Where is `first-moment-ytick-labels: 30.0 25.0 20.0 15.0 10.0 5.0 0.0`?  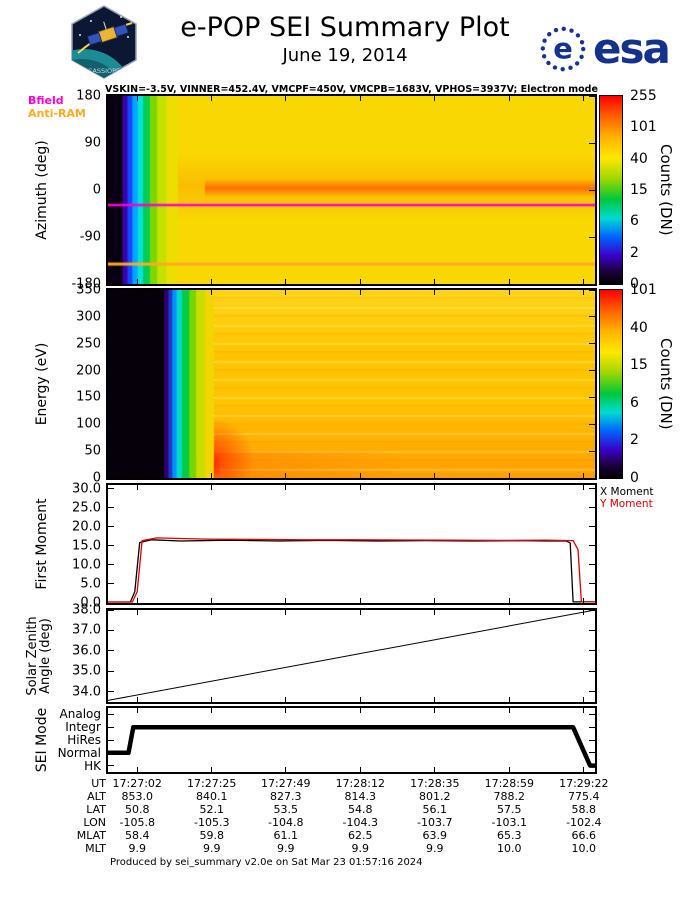 first-moment-ytick-labels: 30.0 25.0 20.0 15.0 10.0 5.0 0.0 is located at coordinates (81, 545).